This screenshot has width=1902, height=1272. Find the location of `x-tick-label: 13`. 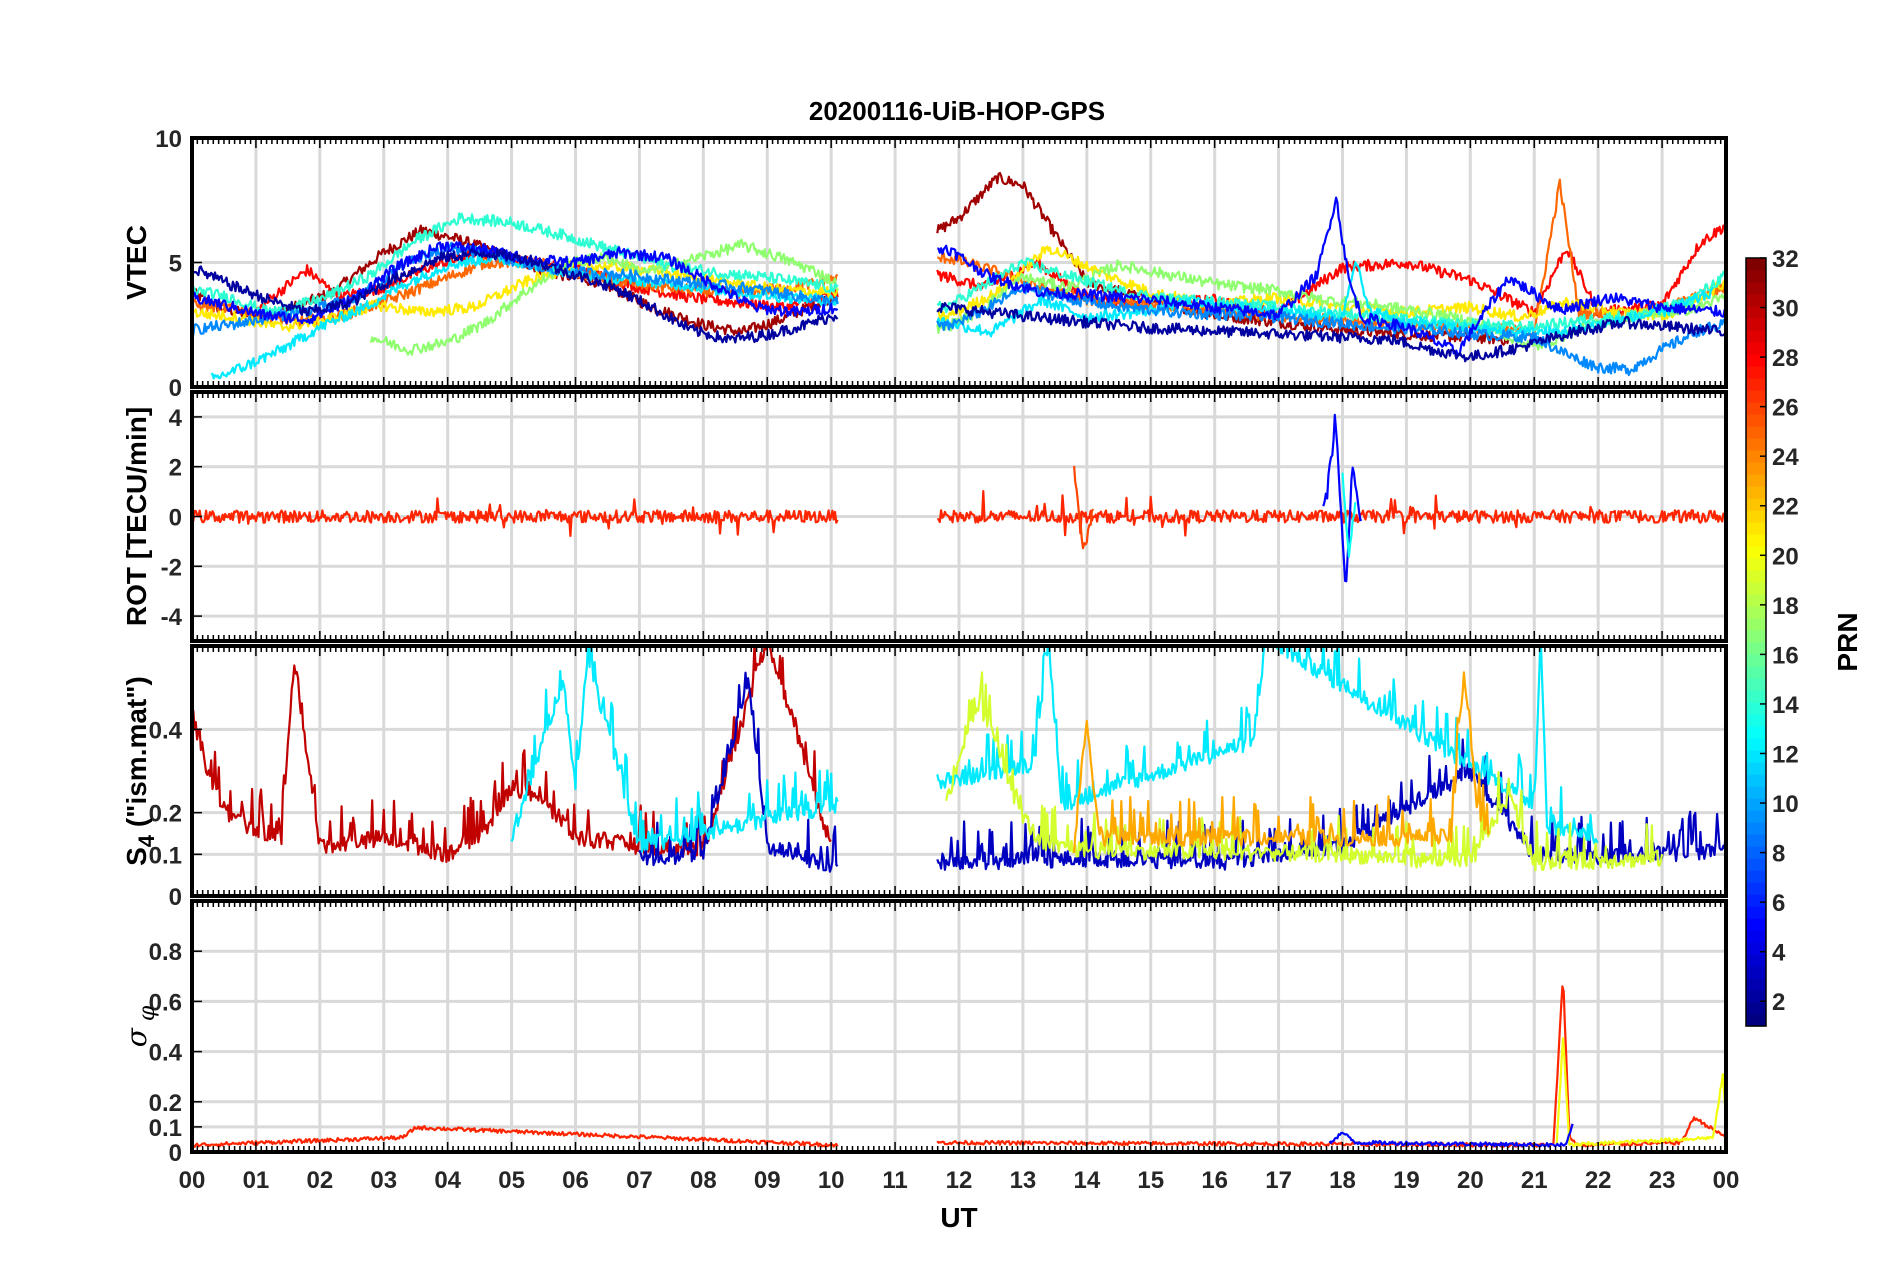

x-tick-label: 13 is located at coordinates (1023, 1180).